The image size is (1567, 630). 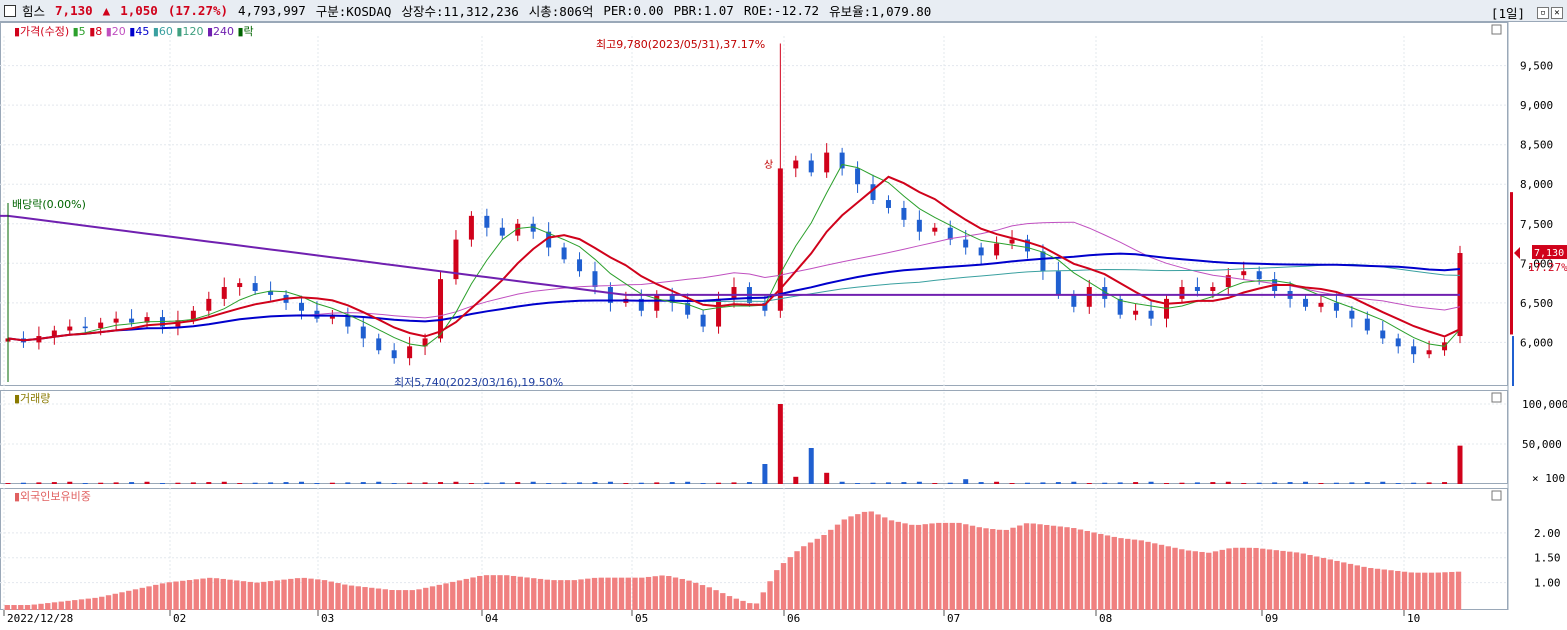 What do you see at coordinates (1536, 66) in the screenshot?
I see `price-tick-label: 9,500` at bounding box center [1536, 66].